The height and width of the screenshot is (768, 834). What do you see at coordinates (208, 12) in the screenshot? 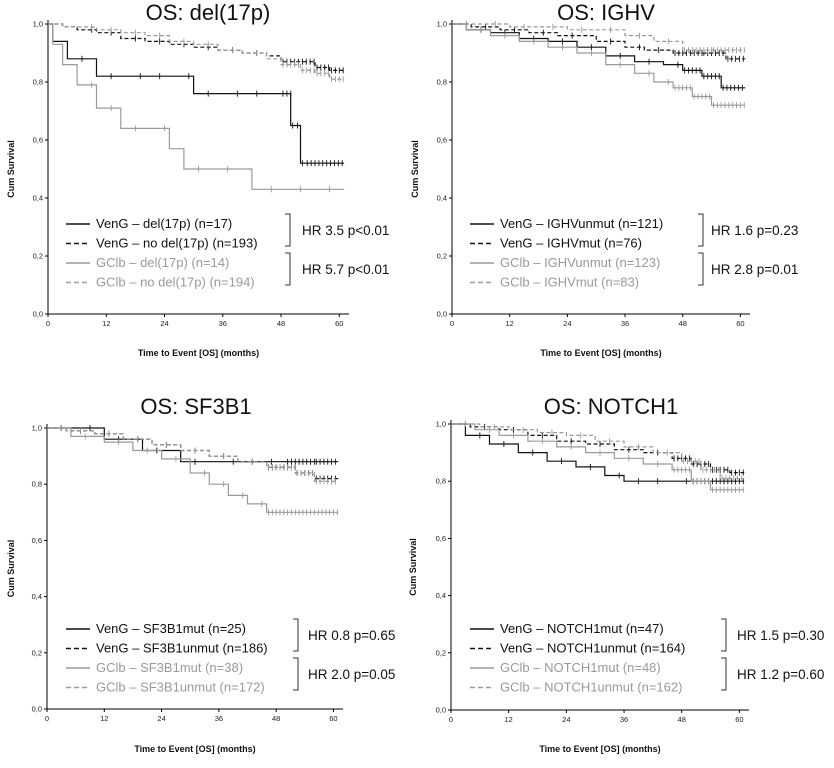
I see `chart-title: OS: del(17p)` at bounding box center [208, 12].